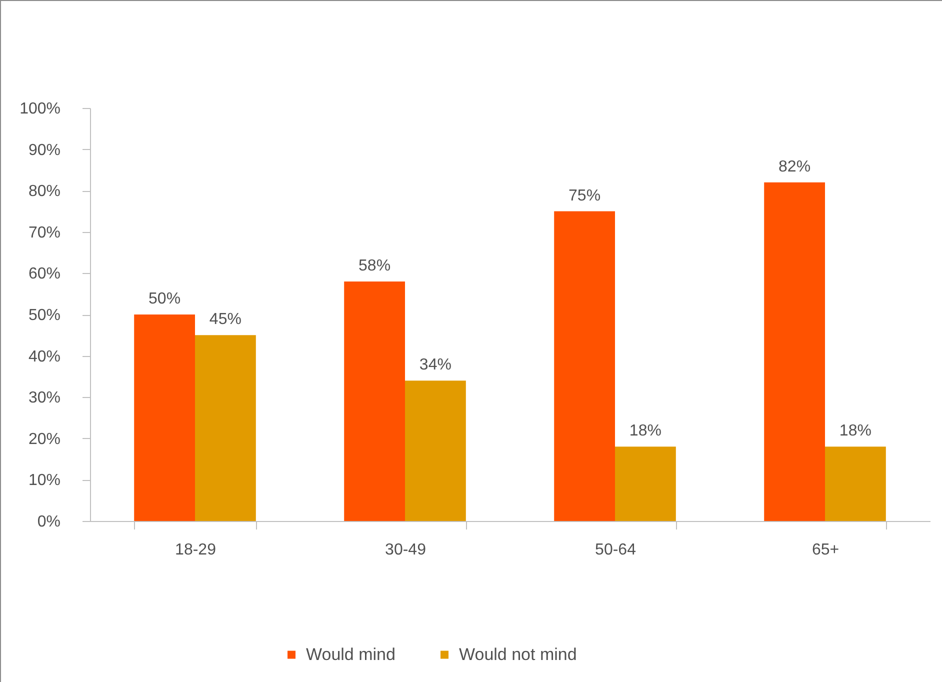 The width and height of the screenshot is (942, 682). Describe the element at coordinates (40, 109) in the screenshot. I see `y-tick-label: 100%` at that location.